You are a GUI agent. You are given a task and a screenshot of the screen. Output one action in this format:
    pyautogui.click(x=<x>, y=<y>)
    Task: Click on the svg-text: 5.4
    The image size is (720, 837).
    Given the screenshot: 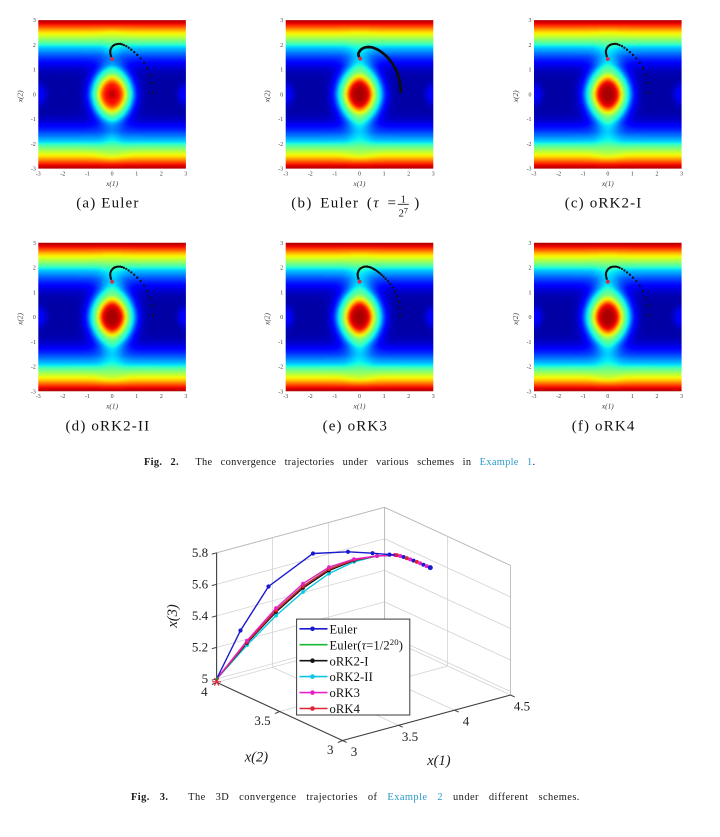 What is the action you would take?
    pyautogui.click(x=200, y=615)
    